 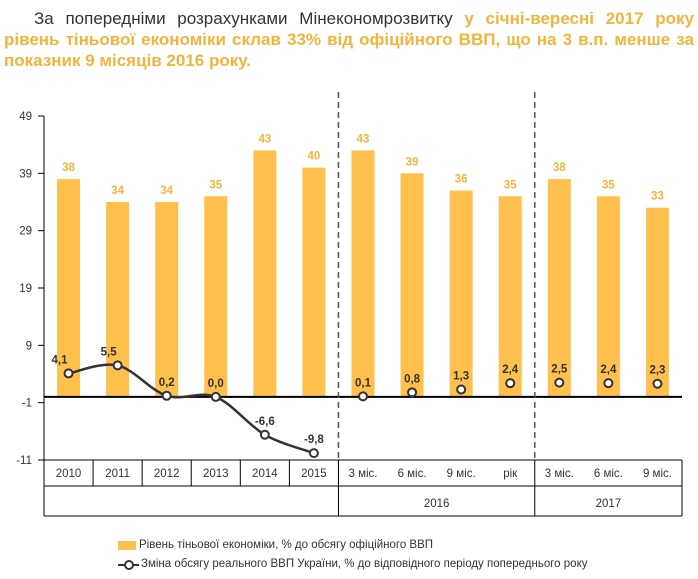 I want to click on line-value-label: 2,5, so click(x=559, y=370).